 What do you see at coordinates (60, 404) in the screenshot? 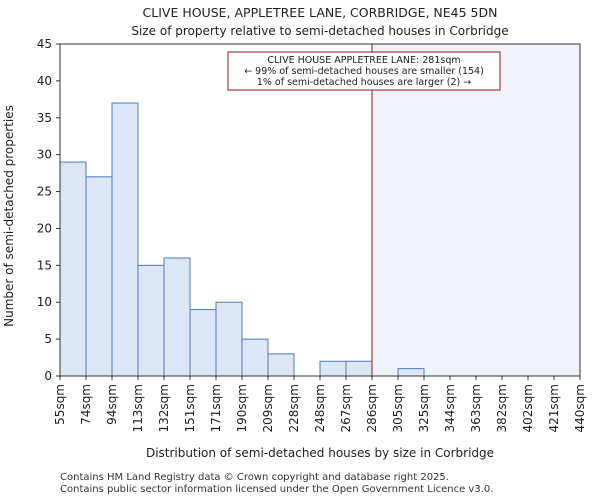
I see `x-tick-label-55sqm: 55sqm` at bounding box center [60, 404].